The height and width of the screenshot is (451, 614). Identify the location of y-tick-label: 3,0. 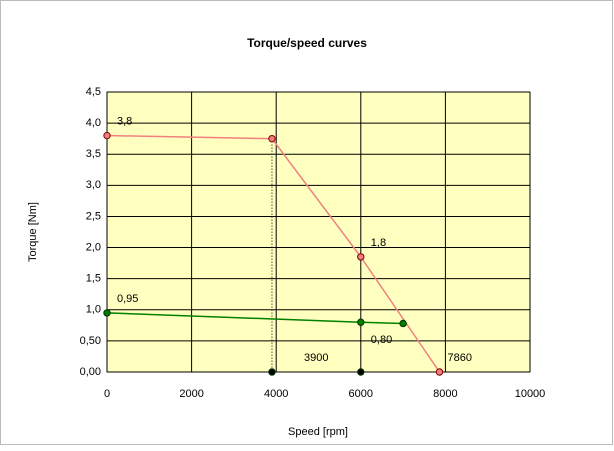
(93, 185).